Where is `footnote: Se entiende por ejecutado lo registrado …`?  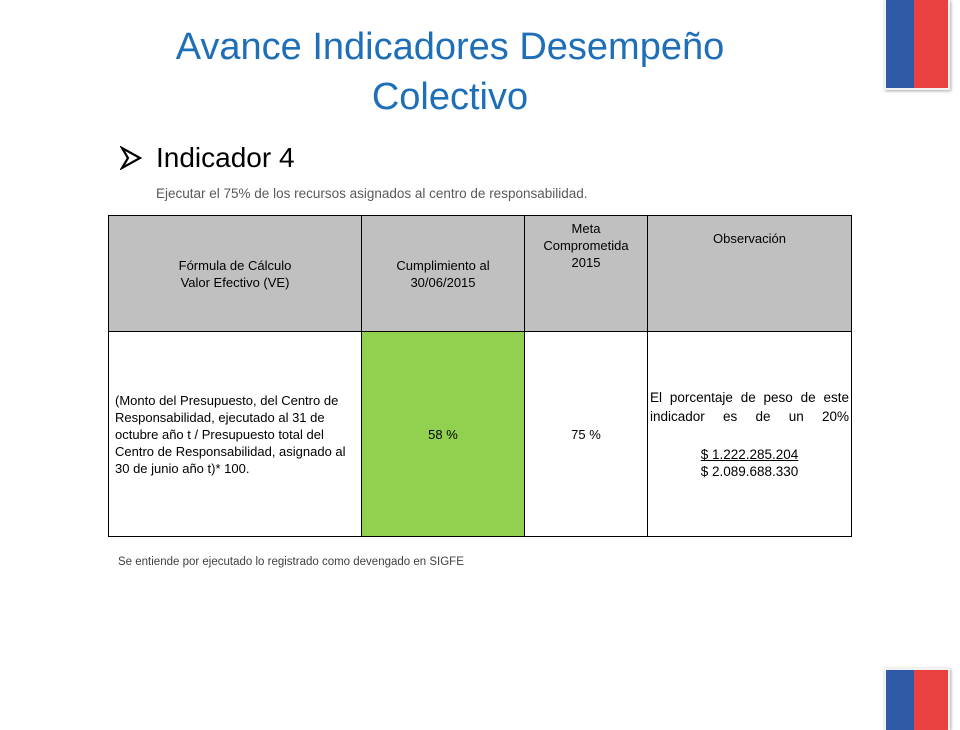 footnote: Se entiende por ejecutado lo registrado … is located at coordinates (291, 562).